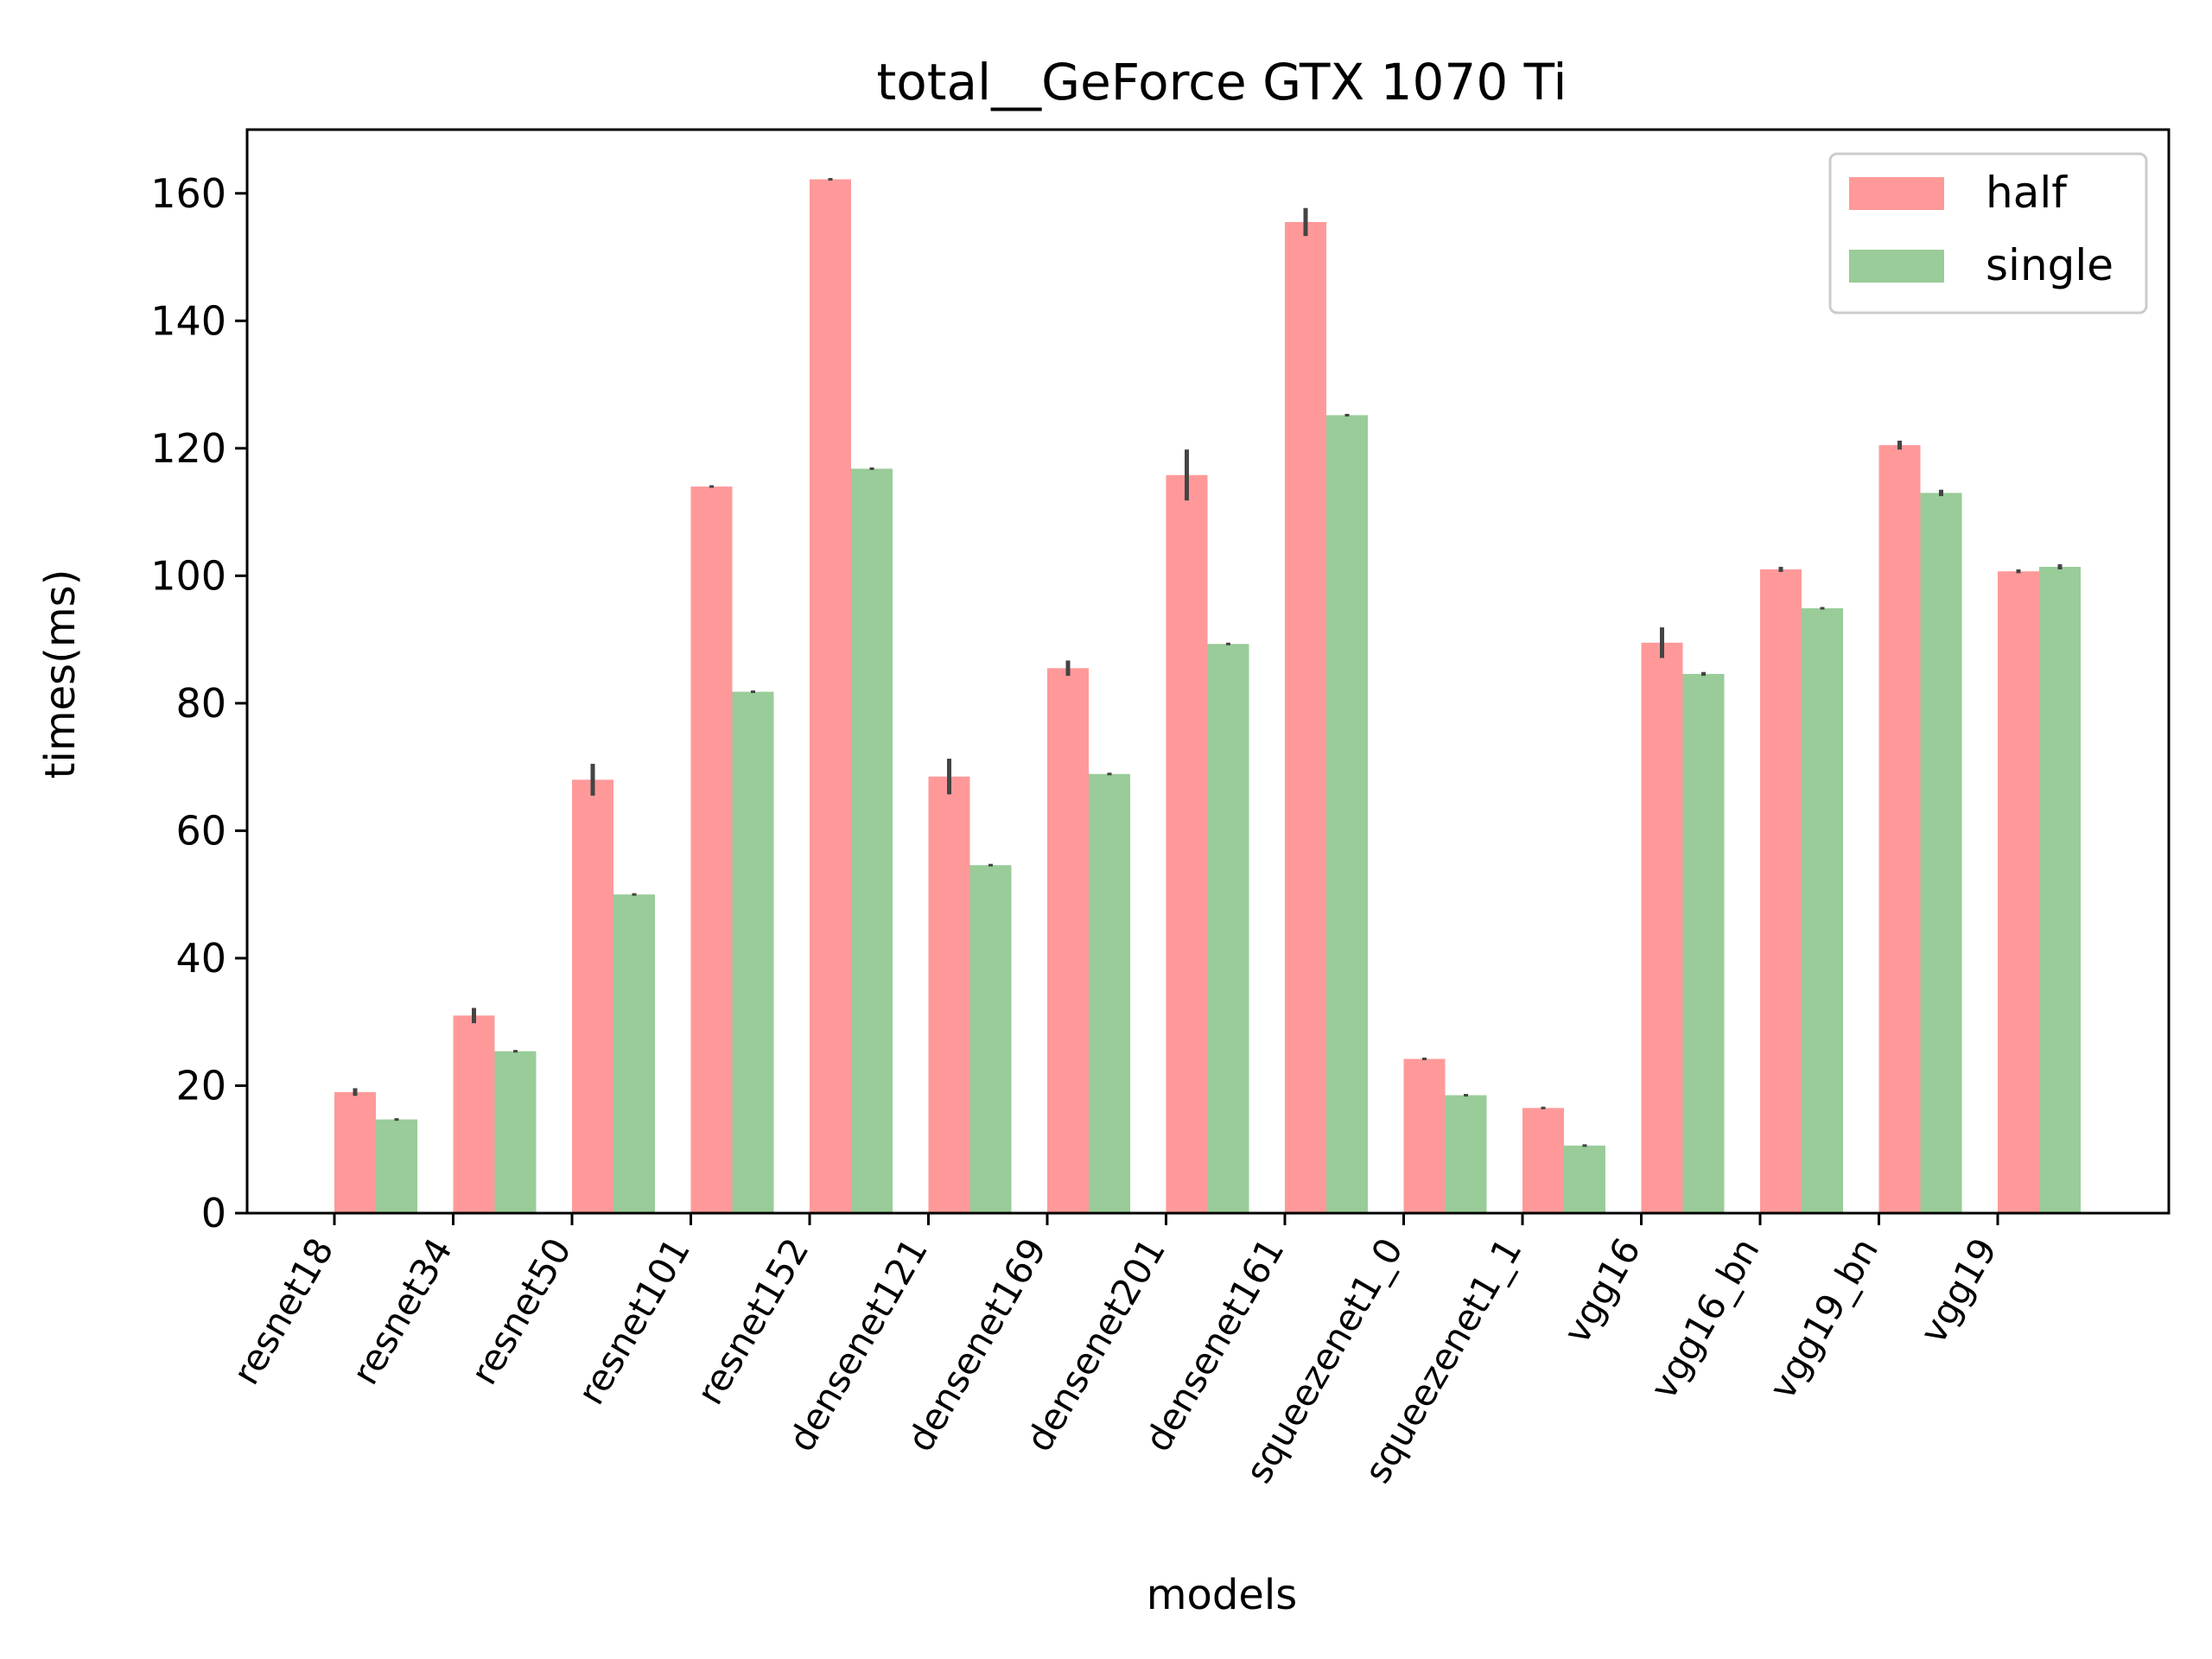 The image size is (2212, 1659). Describe the element at coordinates (1347, 814) in the screenshot. I see `bar-single-densenet161` at that location.